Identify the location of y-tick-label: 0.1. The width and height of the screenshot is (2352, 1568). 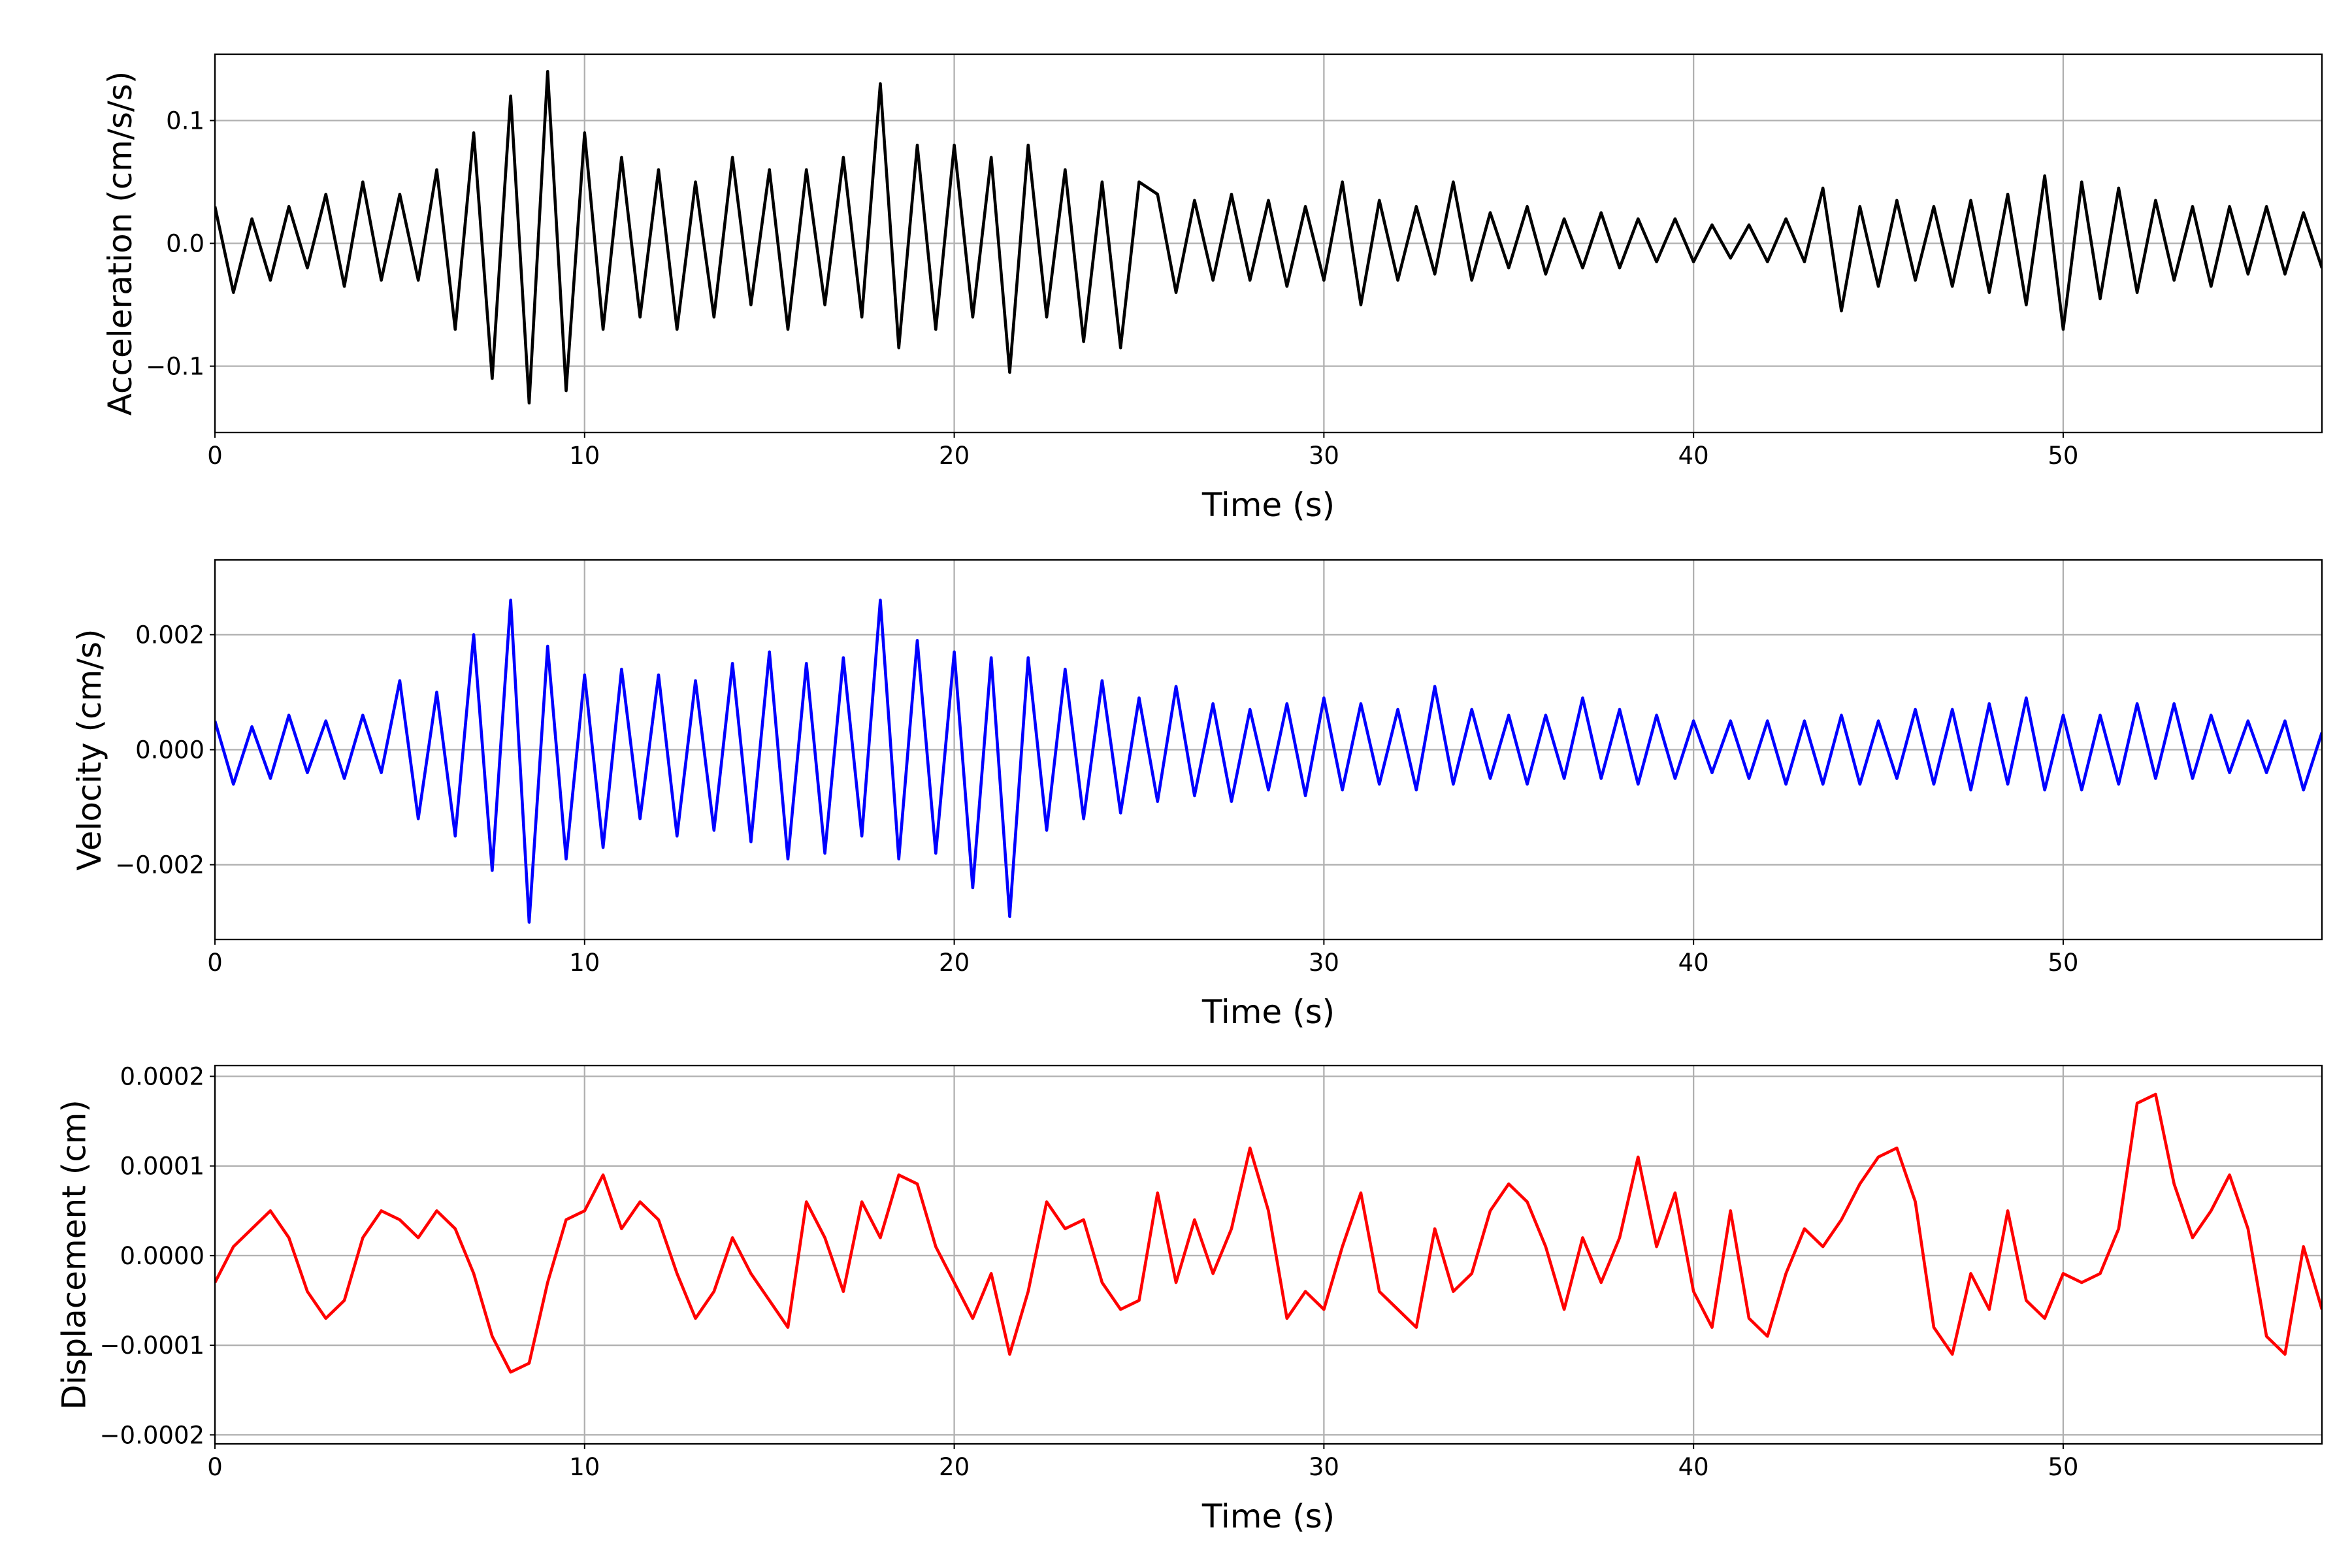
(185, 121).